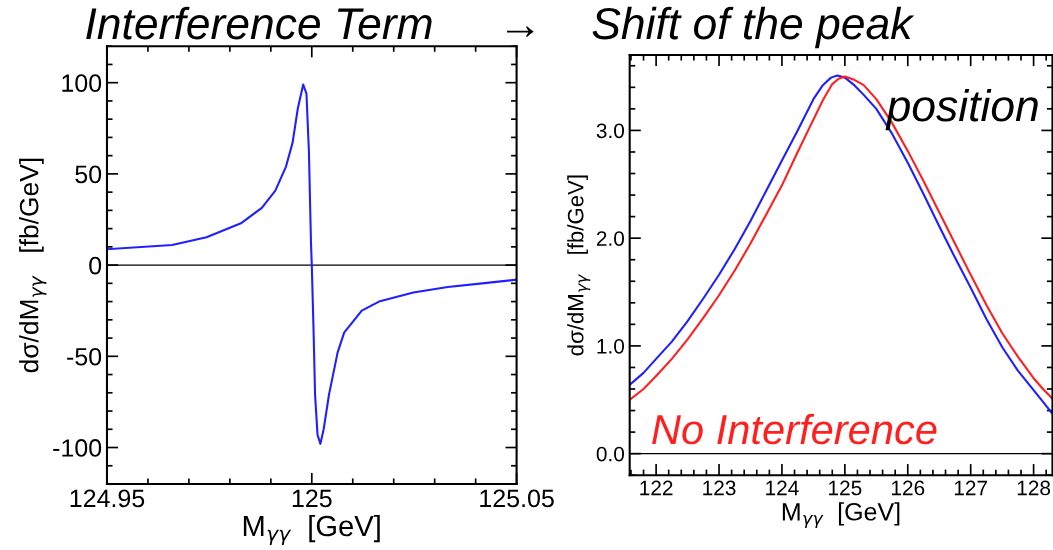 This screenshot has width=1053, height=550. What do you see at coordinates (82, 83) in the screenshot?
I see `y-tick-label: 100` at bounding box center [82, 83].